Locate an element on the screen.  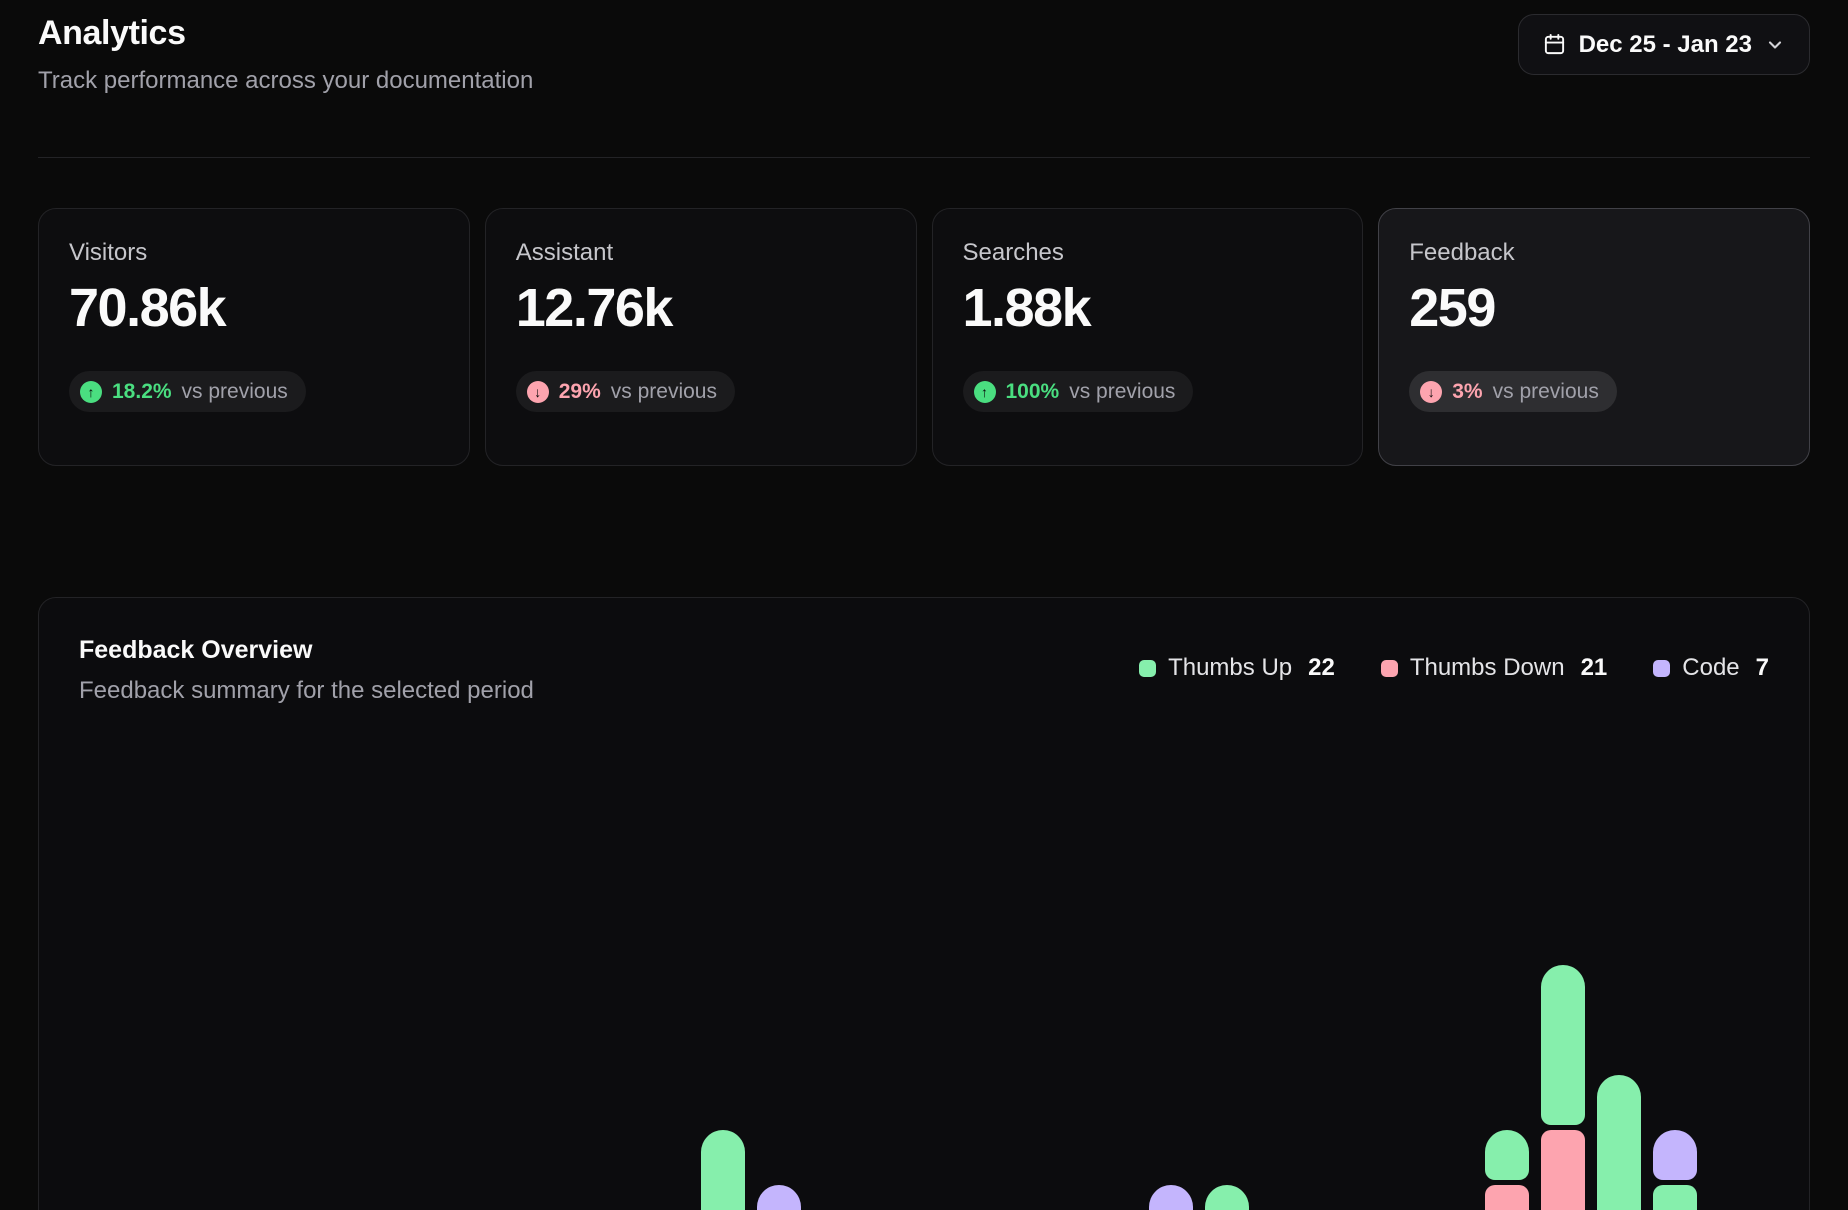
delta-badge: ↑ 18.2% vs previous is located at coordinates (187, 391).